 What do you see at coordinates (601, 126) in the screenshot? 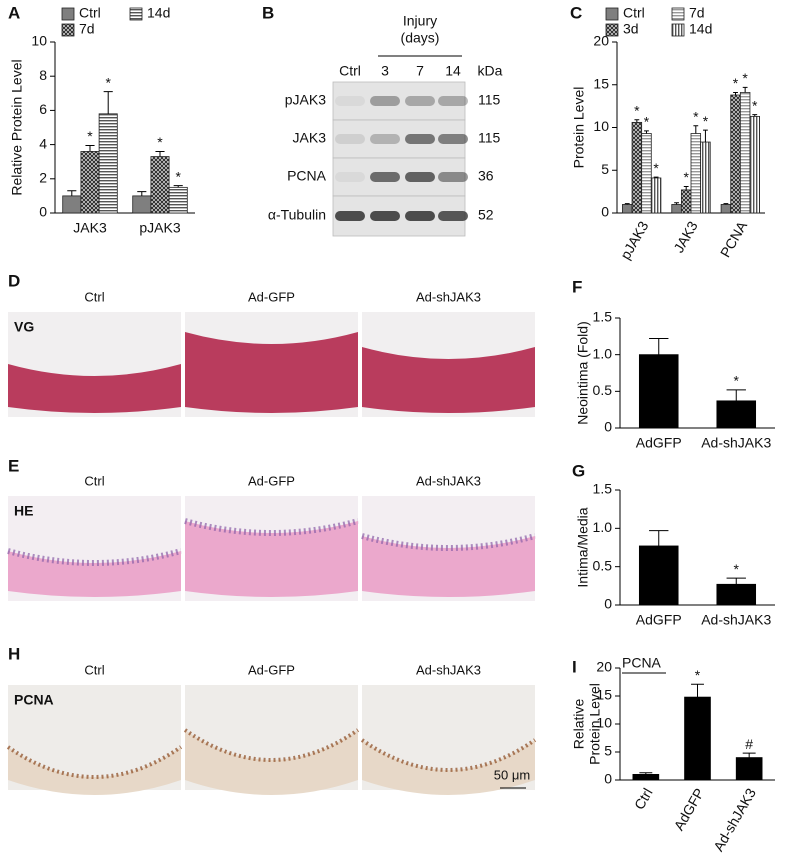
I see `y-tick-label: 10` at bounding box center [601, 126].